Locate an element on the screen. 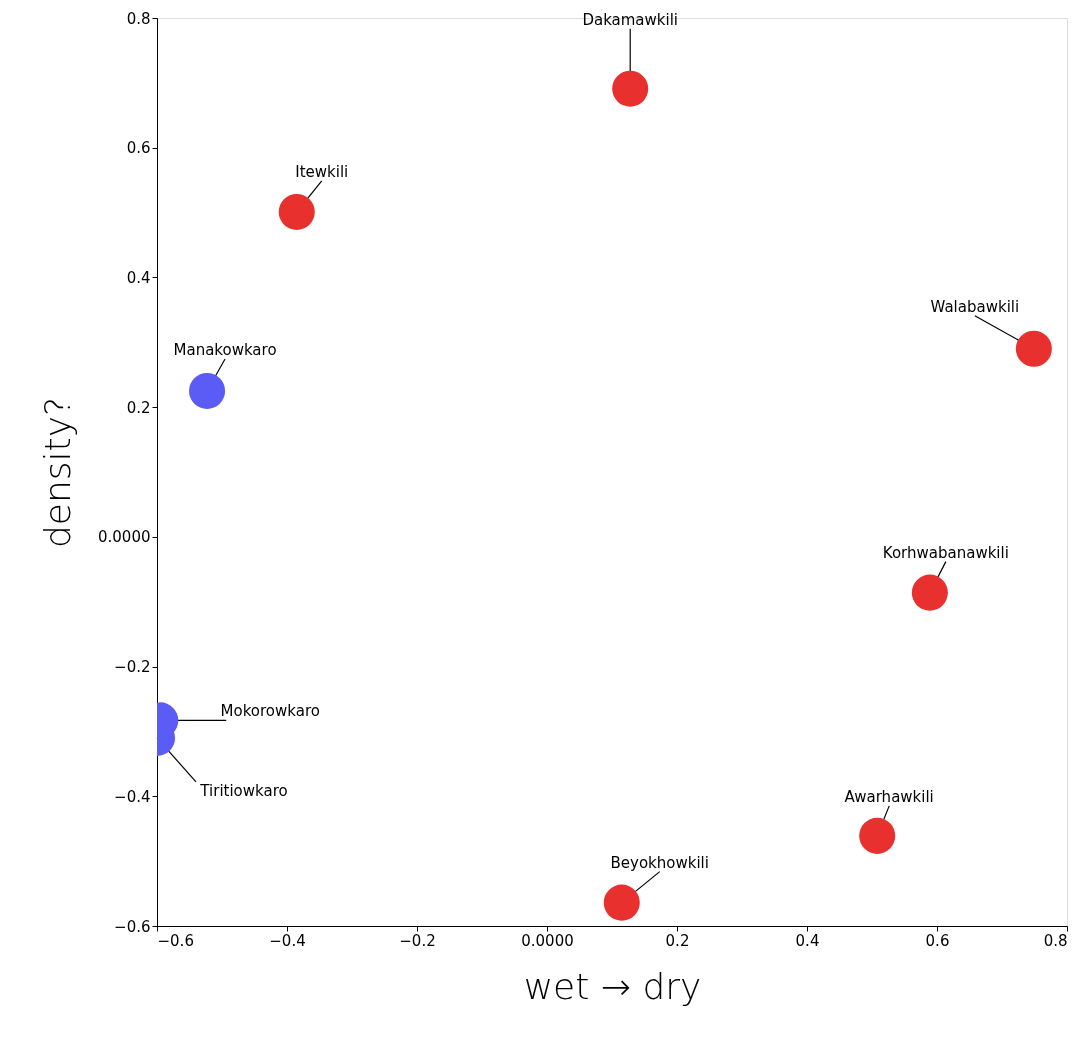 Image resolution: width=1083 pixels, height=1048 pixels. x-axis-title: wet → dry is located at coordinates (612, 986).